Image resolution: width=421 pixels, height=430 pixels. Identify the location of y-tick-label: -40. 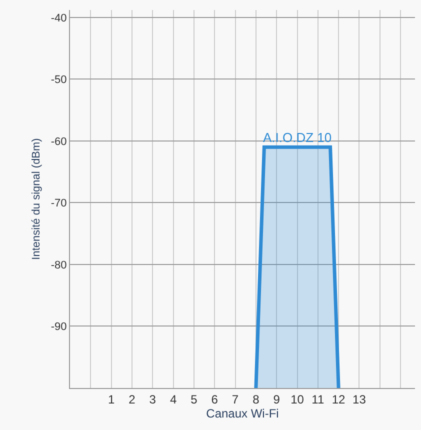
(58, 18).